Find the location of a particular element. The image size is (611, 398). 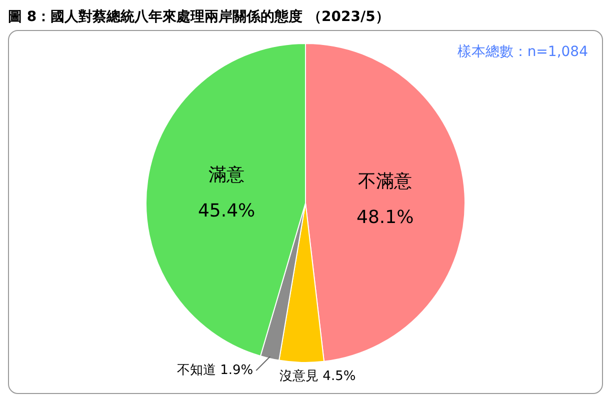

text: 樣本總數：n=1,084 is located at coordinates (522, 52).